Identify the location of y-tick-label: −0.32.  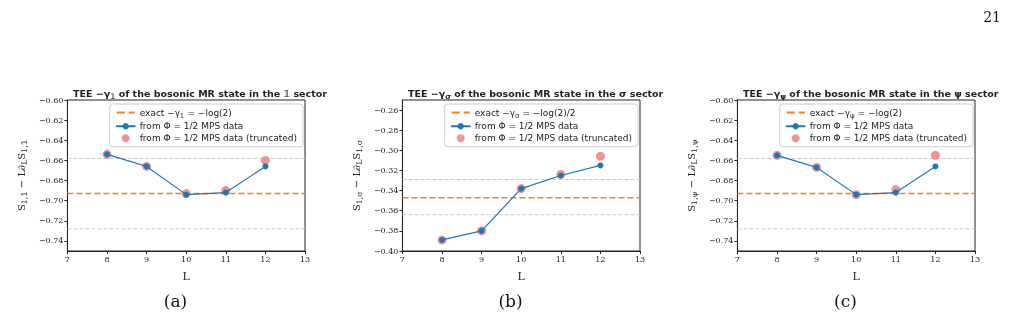
(386, 170).